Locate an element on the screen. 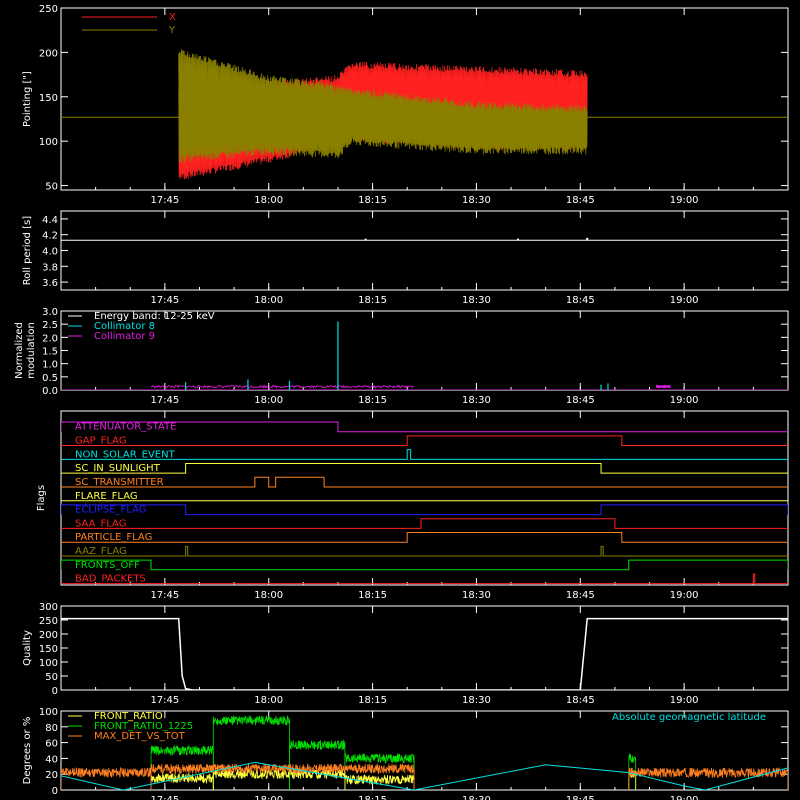  modulation-xtick-label: 17:45 is located at coordinates (164, 400).